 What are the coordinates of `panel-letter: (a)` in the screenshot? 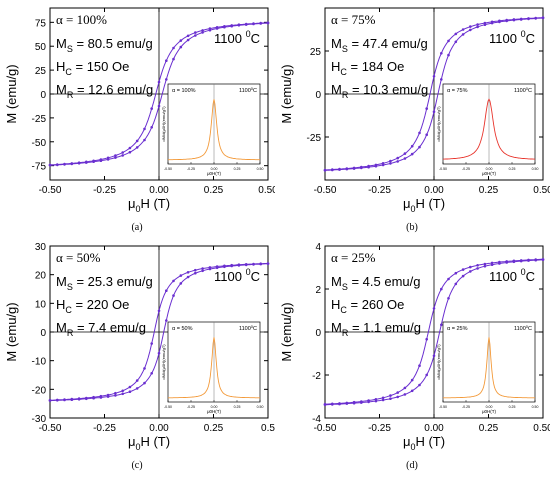 It's located at (136, 227).